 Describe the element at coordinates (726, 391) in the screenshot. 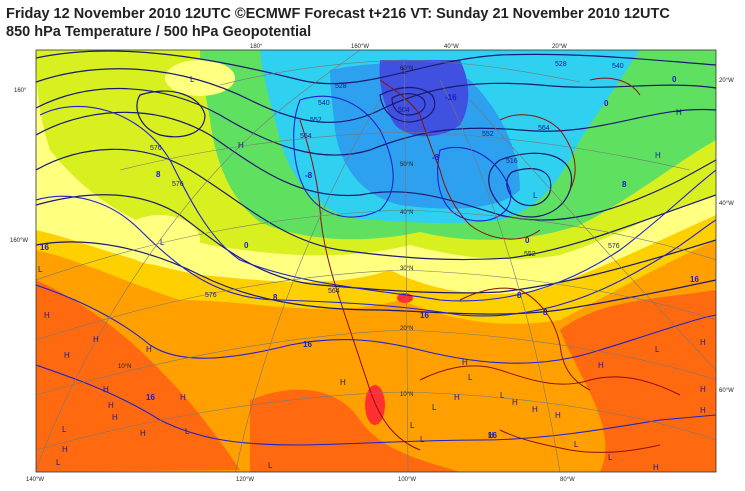

I see `lat-right-label: 60°W` at that location.